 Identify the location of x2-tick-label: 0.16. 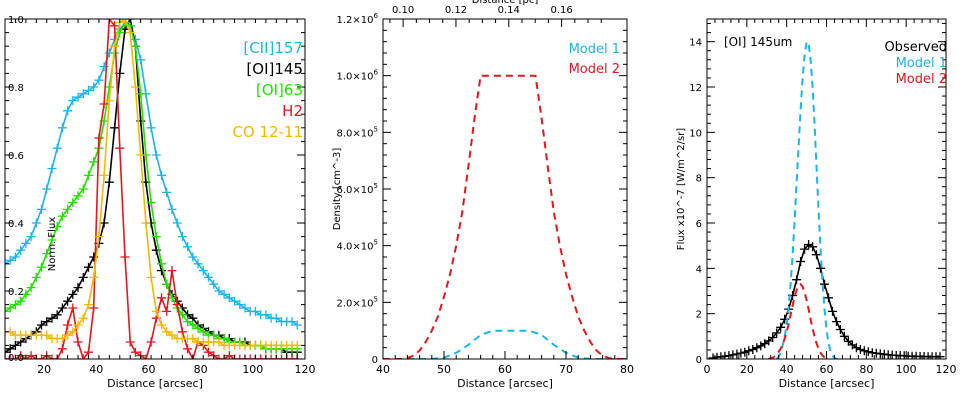
(561, 10).